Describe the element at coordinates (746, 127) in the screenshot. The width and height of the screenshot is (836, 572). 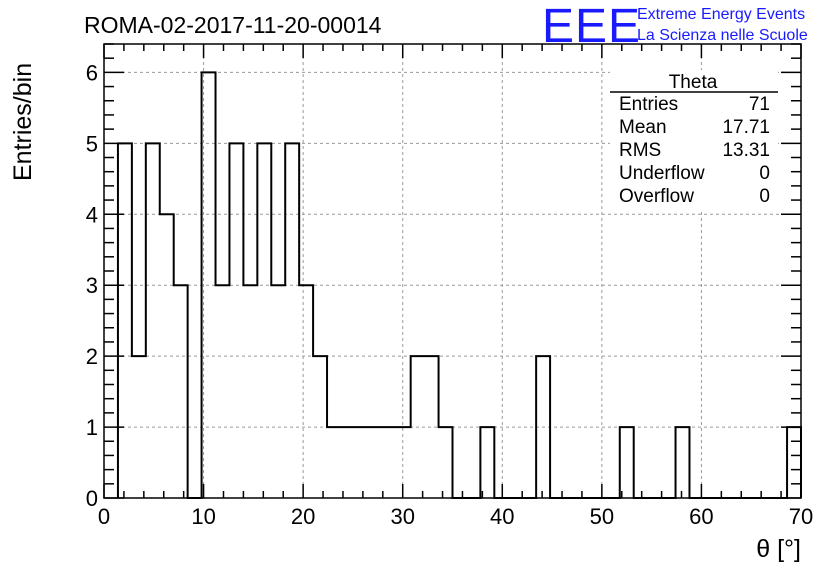
I see `stats-row-value: 17.71` at that location.